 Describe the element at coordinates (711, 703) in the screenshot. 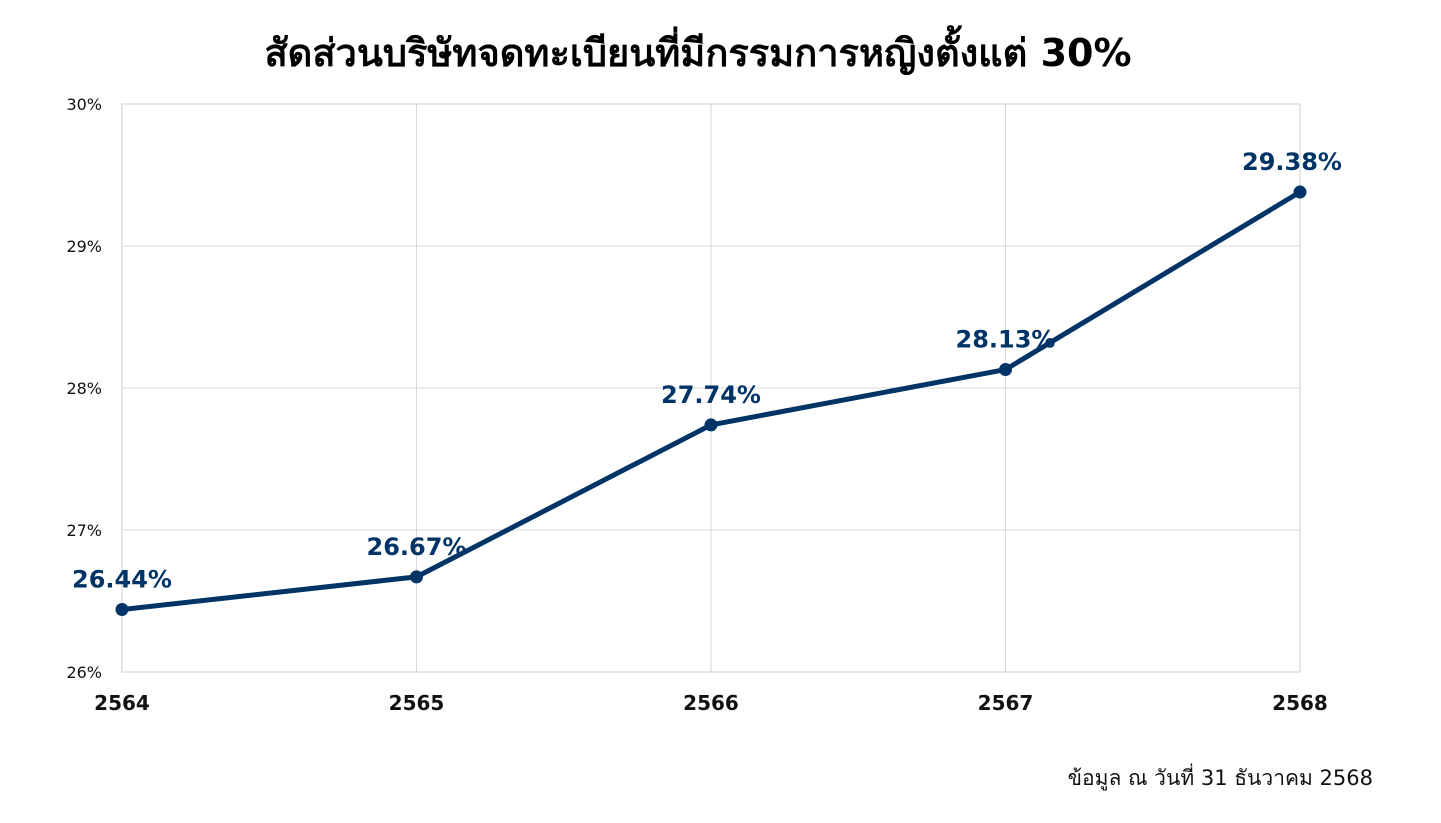

I see `x-tick-label: 2566` at that location.